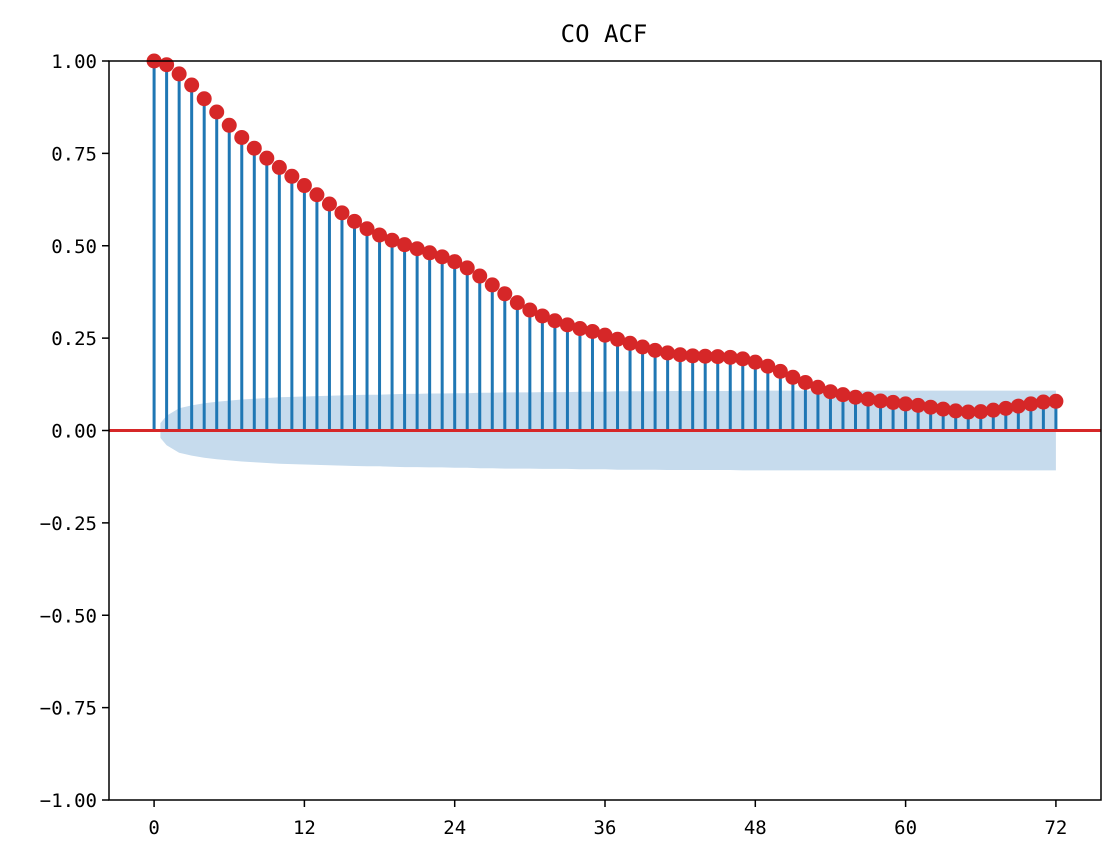 This screenshot has height=861, width=1120. Describe the element at coordinates (74, 247) in the screenshot. I see `y-tick-label-2: 0.50` at that location.